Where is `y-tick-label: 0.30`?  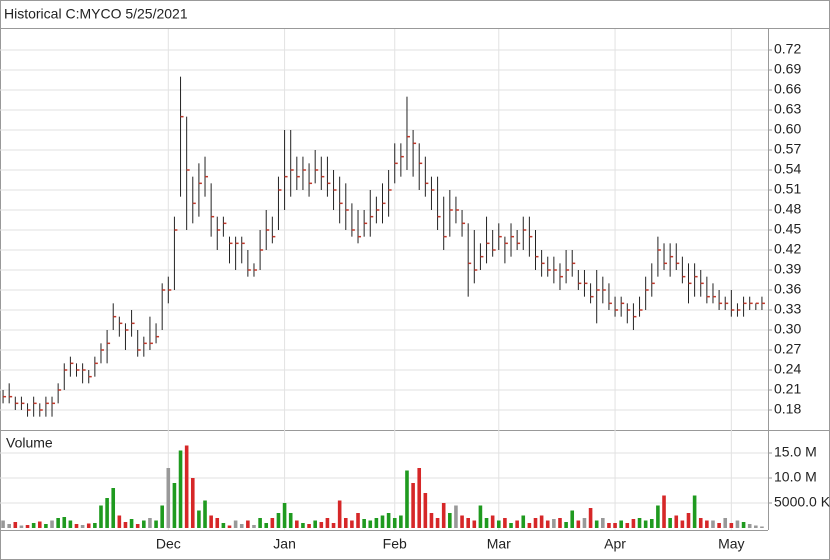 y-tick-label: 0.30 is located at coordinates (787, 329).